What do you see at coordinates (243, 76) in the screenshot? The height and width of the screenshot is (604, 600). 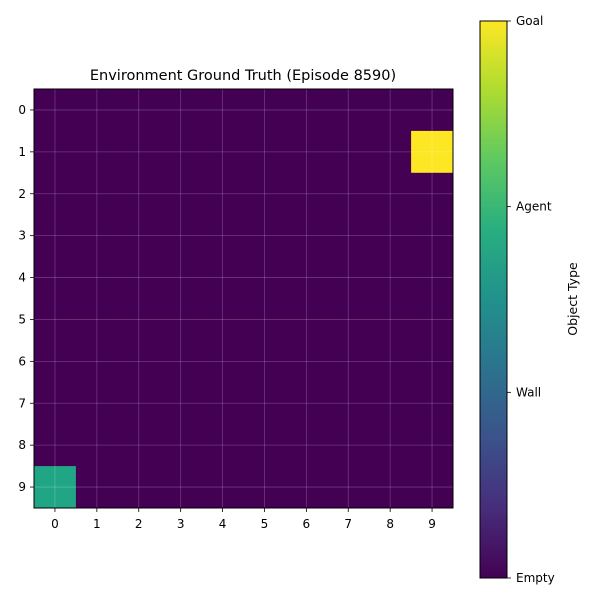 I see `chart-title: Environment Ground Truth (Episode 8590)` at bounding box center [243, 76].